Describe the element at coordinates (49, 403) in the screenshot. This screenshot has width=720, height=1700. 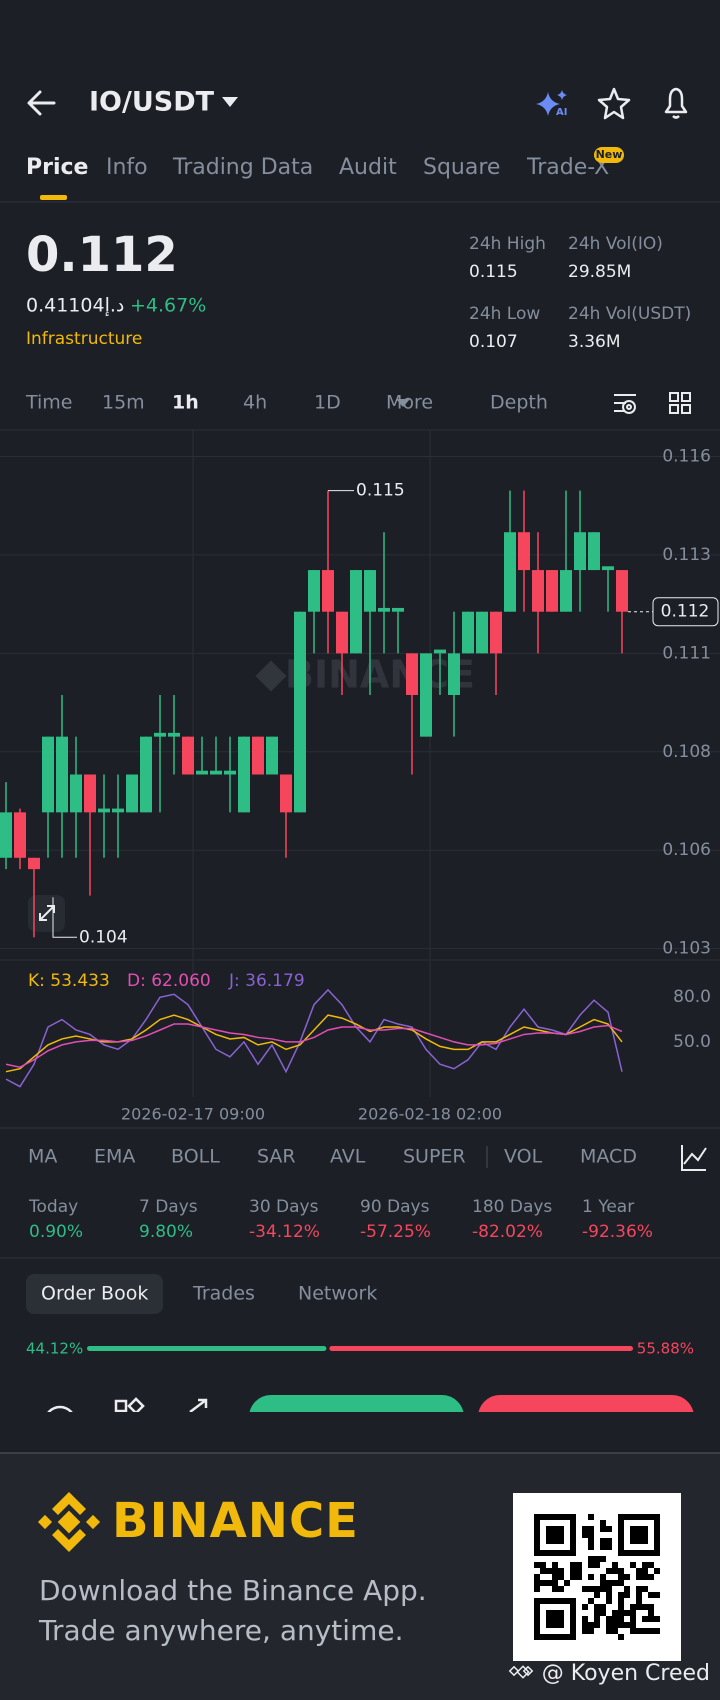
I see `interval-tab: Time` at that location.